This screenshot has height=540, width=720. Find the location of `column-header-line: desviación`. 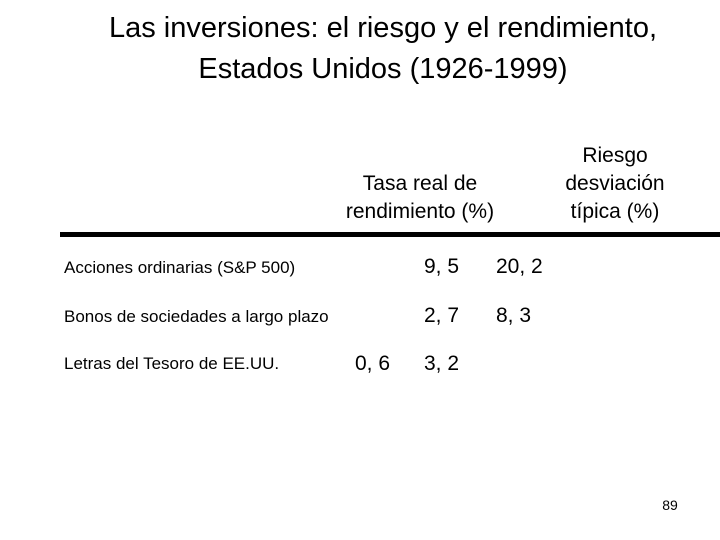

column-header-line: desviación is located at coordinates (615, 183).